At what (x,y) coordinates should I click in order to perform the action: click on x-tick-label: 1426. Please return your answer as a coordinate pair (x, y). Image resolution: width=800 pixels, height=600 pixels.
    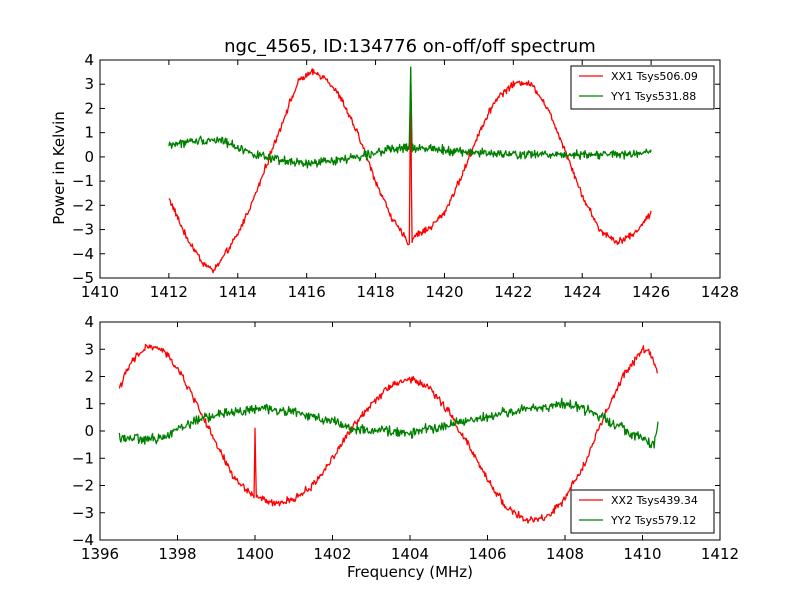
    Looking at the image, I should click on (651, 292).